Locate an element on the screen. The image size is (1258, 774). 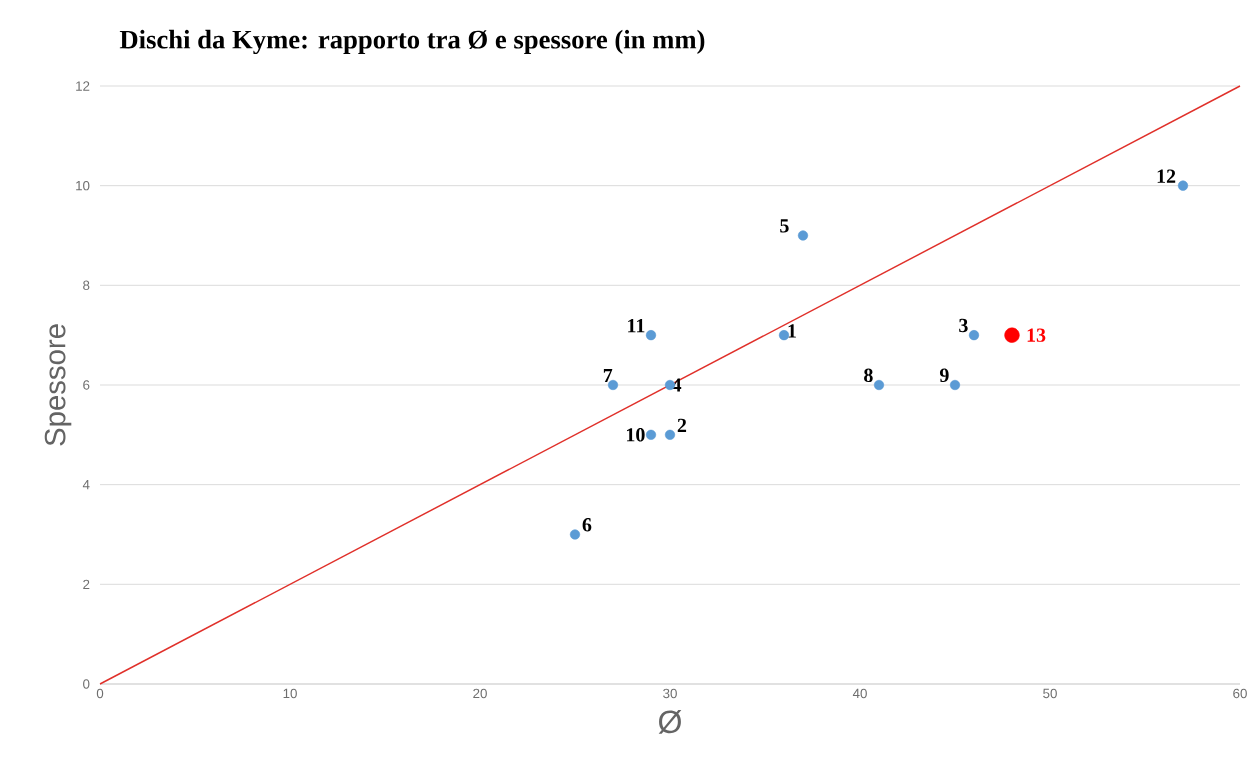
x-tick-label: 40 is located at coordinates (859, 693).